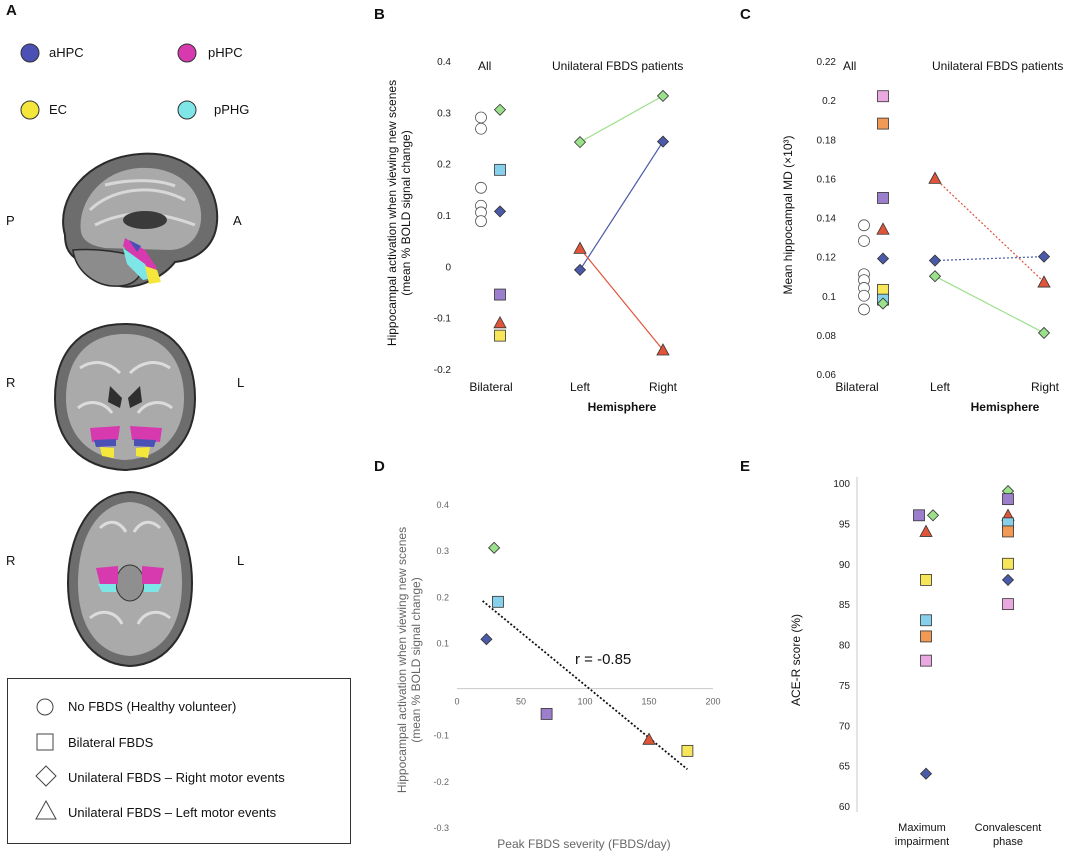  Describe the element at coordinates (442, 551) in the screenshot. I see `chart-d-ytick-label: 0.3` at that location.